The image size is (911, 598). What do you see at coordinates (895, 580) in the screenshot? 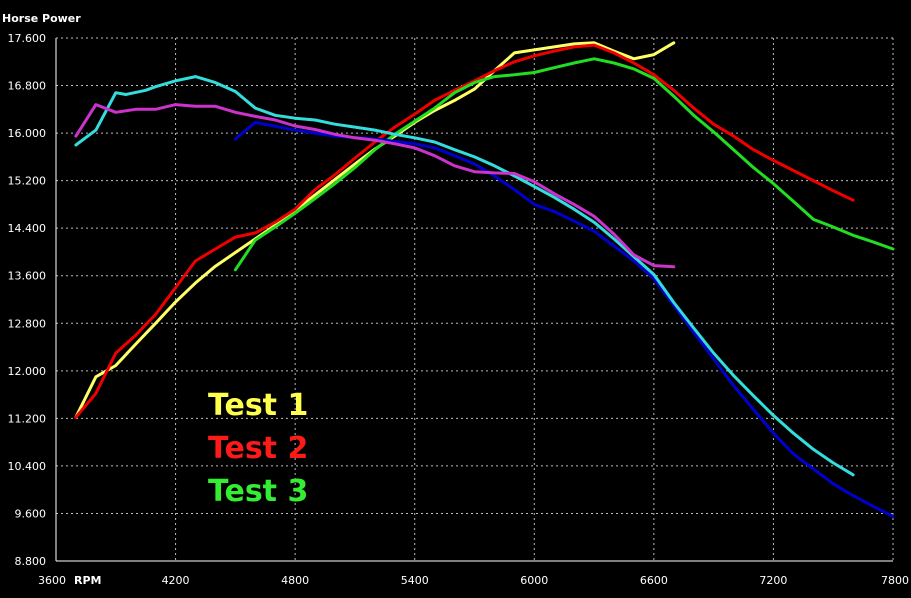
I see `x-tick-label: 7800` at bounding box center [895, 580].